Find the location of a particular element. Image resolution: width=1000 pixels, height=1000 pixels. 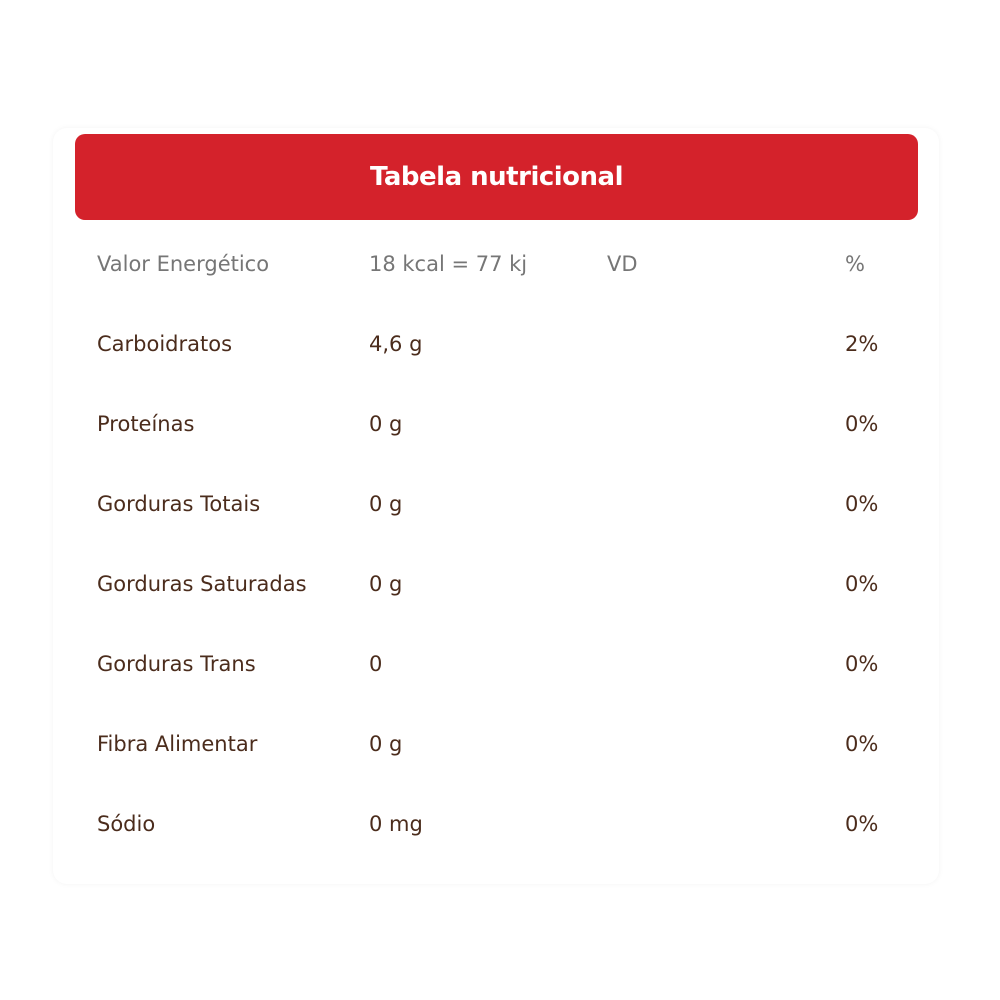

nutrient-row: Gorduras Totais 0 g 0% is located at coordinates (500, 504).